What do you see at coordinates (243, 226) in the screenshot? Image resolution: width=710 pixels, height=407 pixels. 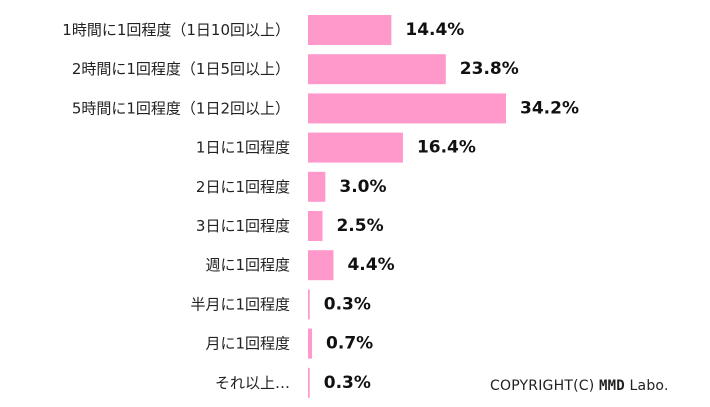 I see `category-label: 3日に1回程度` at bounding box center [243, 226].